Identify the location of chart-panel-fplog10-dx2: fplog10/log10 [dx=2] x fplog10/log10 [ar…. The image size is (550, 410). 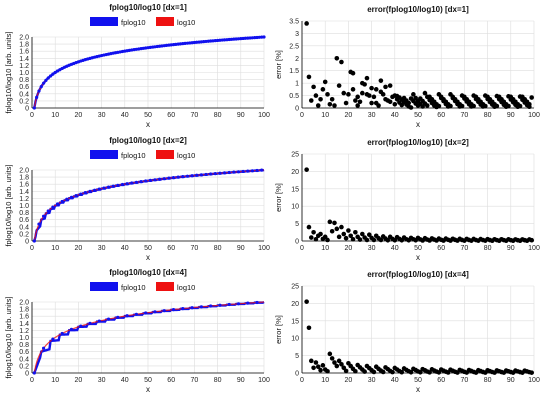
(137, 199).